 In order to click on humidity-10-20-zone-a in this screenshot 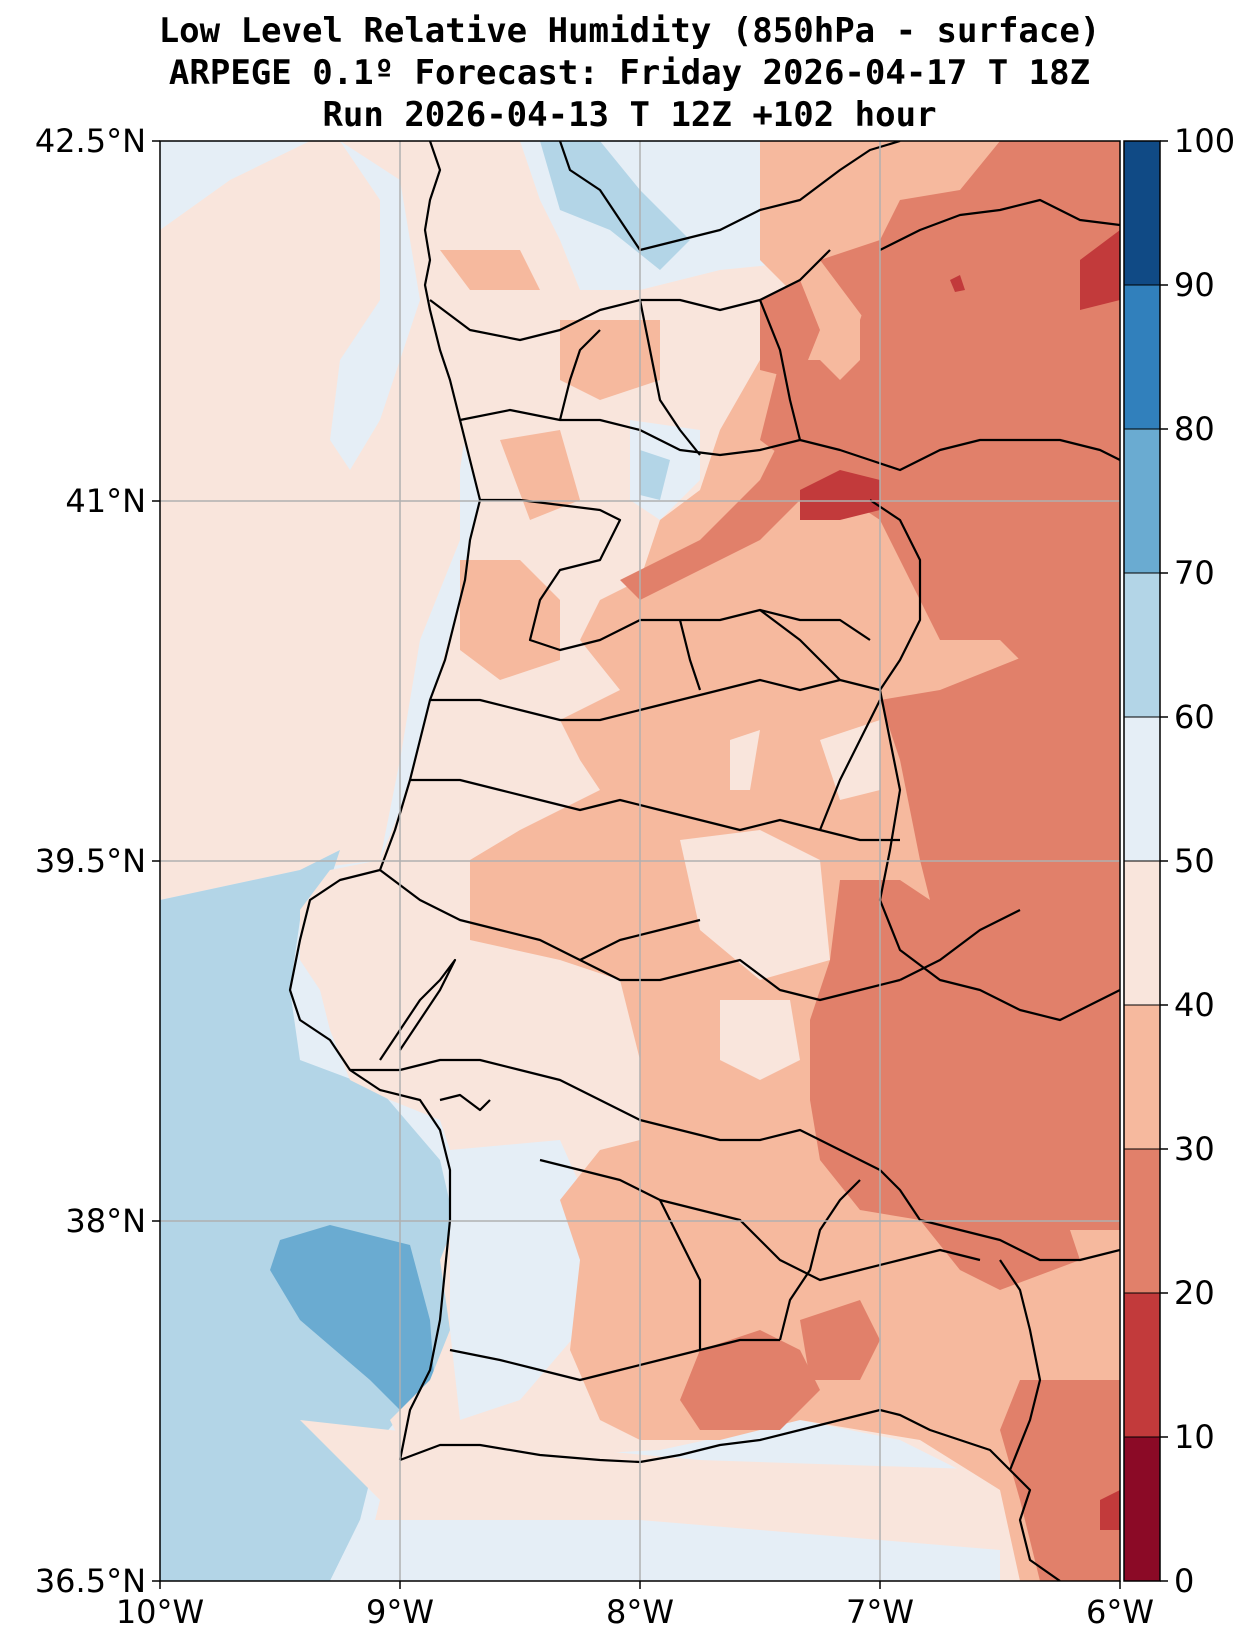, I will do `click(840, 495)`.